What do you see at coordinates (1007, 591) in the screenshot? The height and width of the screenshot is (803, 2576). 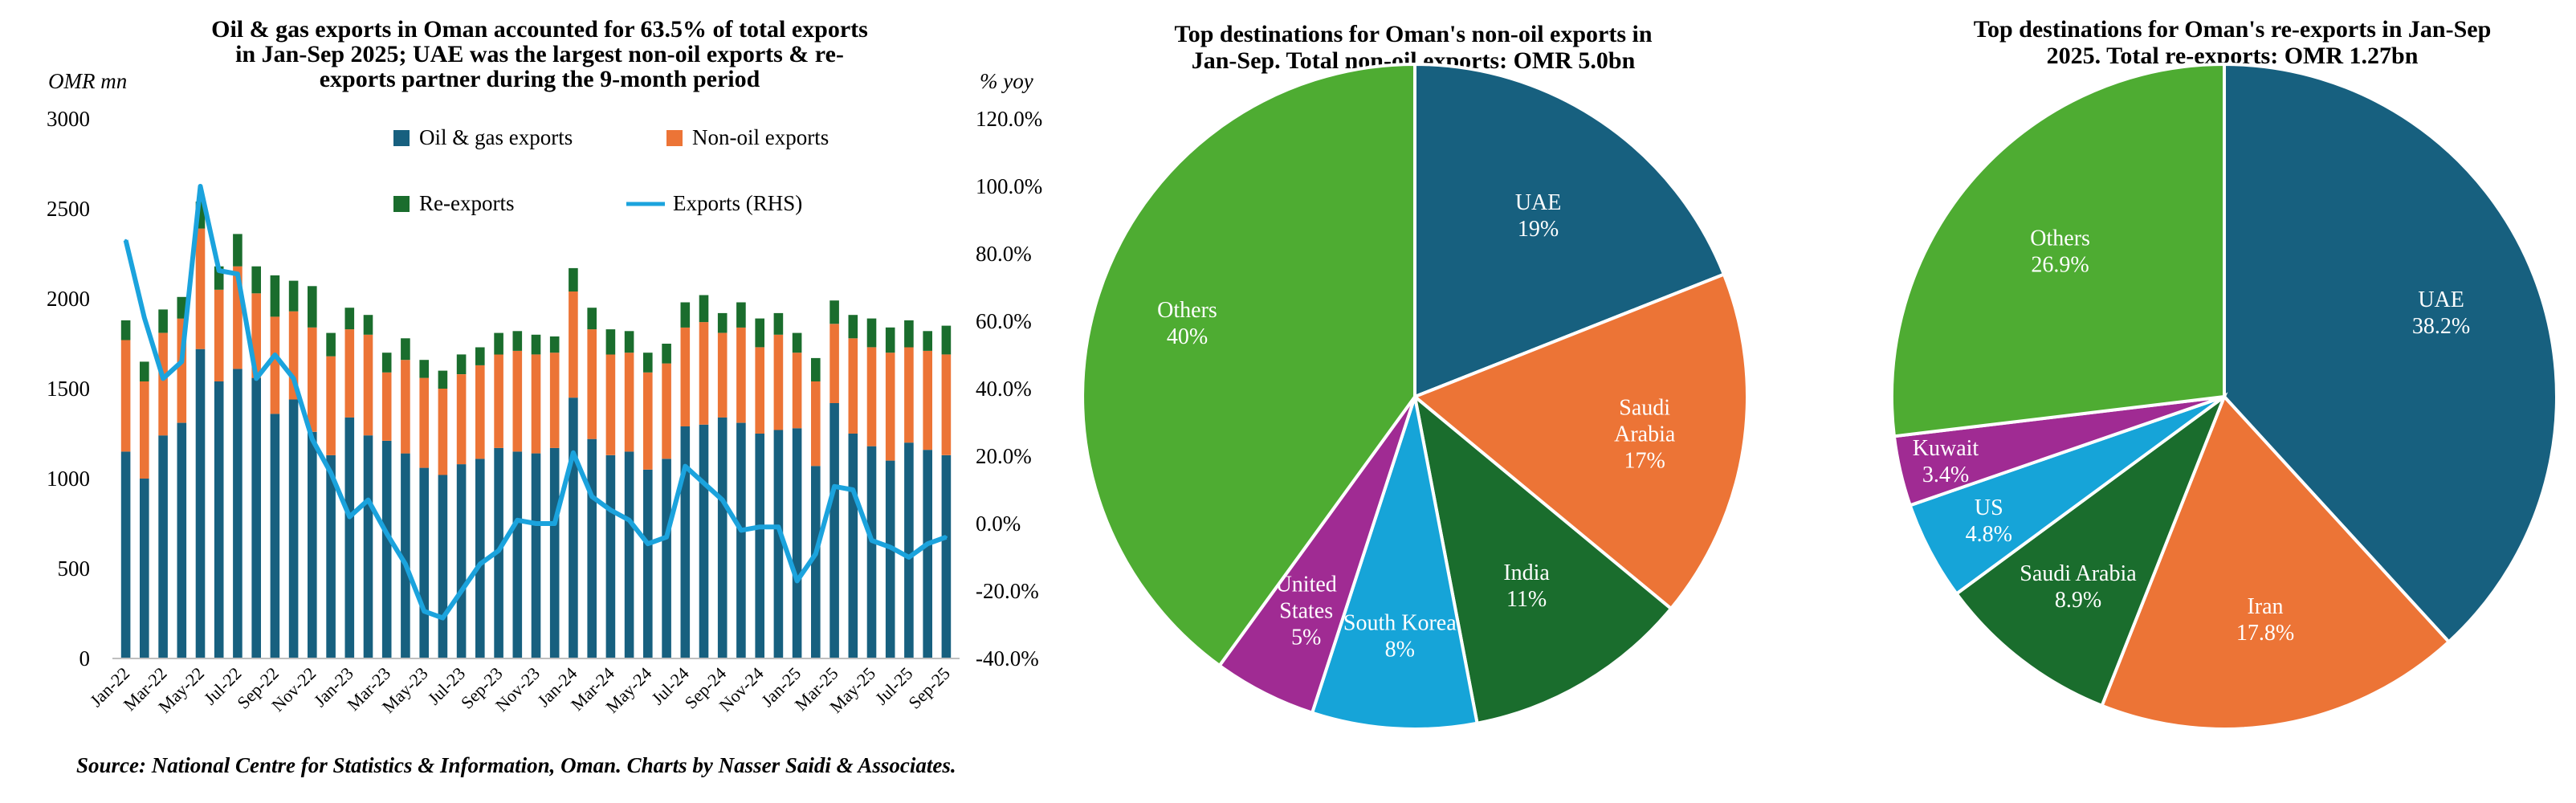 I see `right-axis-tick-label: -20.0%` at bounding box center [1007, 591].